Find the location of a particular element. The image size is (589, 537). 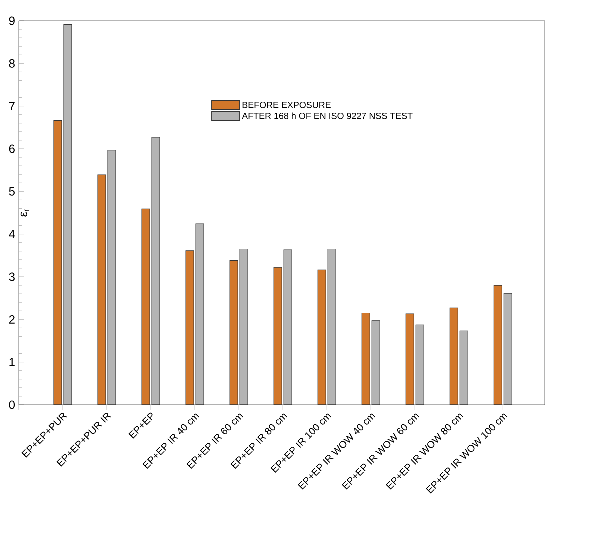

legend-label: BEFORE EXPOSURE is located at coordinates (286, 105).